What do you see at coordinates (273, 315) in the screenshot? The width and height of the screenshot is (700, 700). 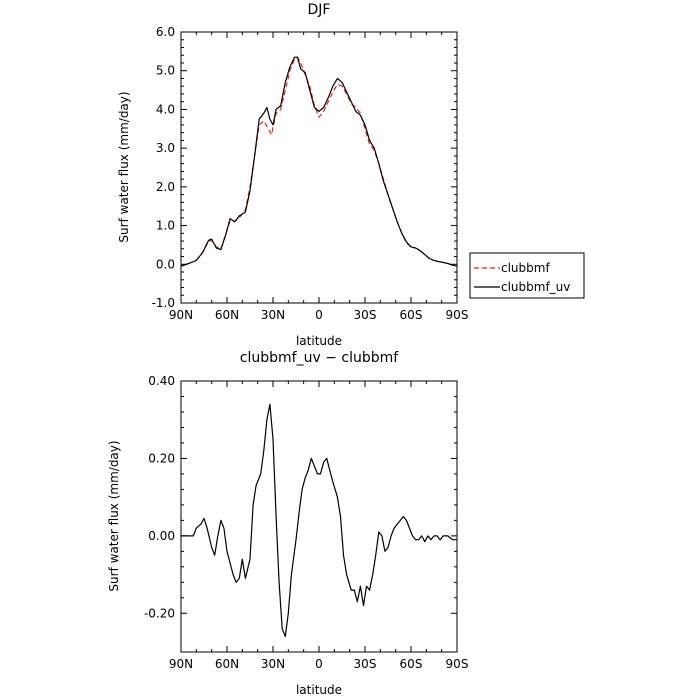 I see `upper-x-tick-label: 30N` at bounding box center [273, 315].